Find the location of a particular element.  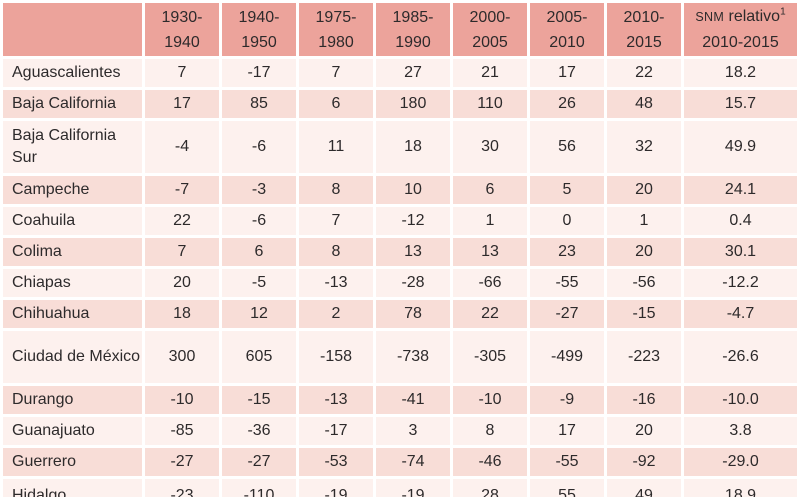

value-cell: -46 is located at coordinates (490, 462).